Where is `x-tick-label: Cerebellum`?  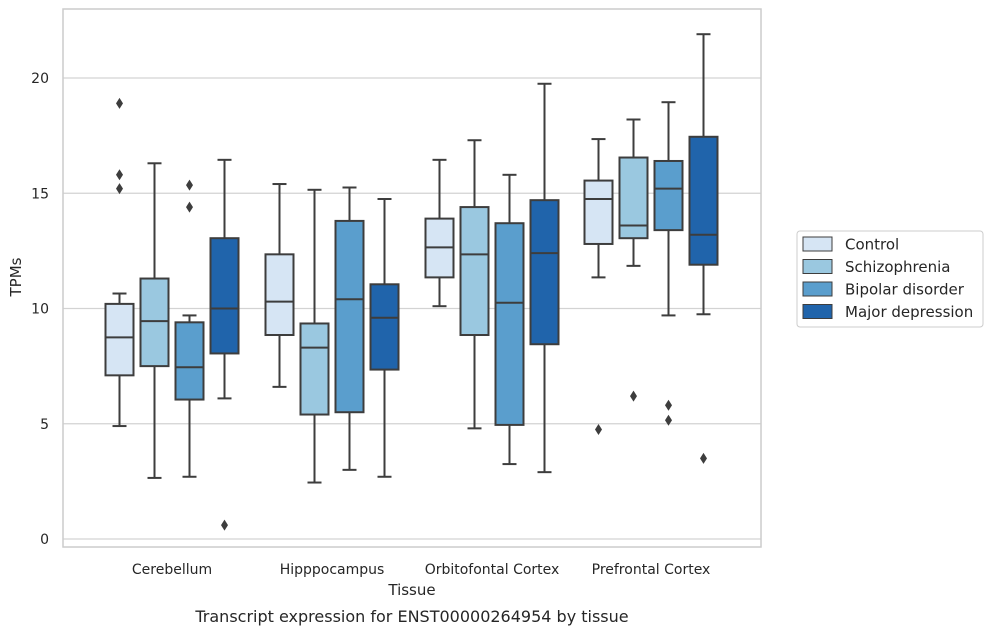
x-tick-label: Cerebellum is located at coordinates (172, 570).